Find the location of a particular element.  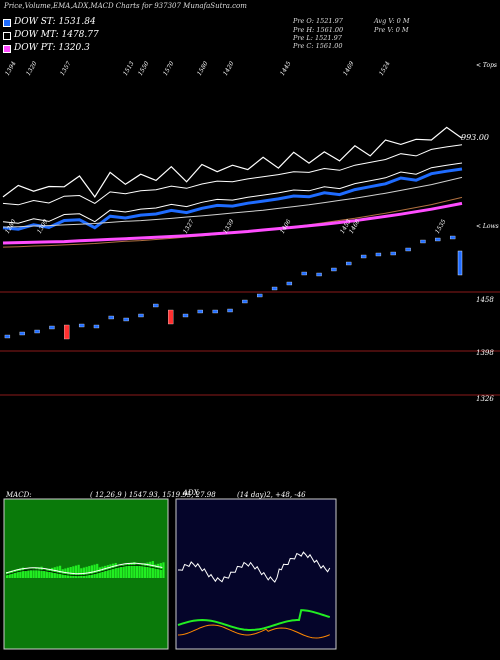

legend-swatch-st is located at coordinates (7, 23).